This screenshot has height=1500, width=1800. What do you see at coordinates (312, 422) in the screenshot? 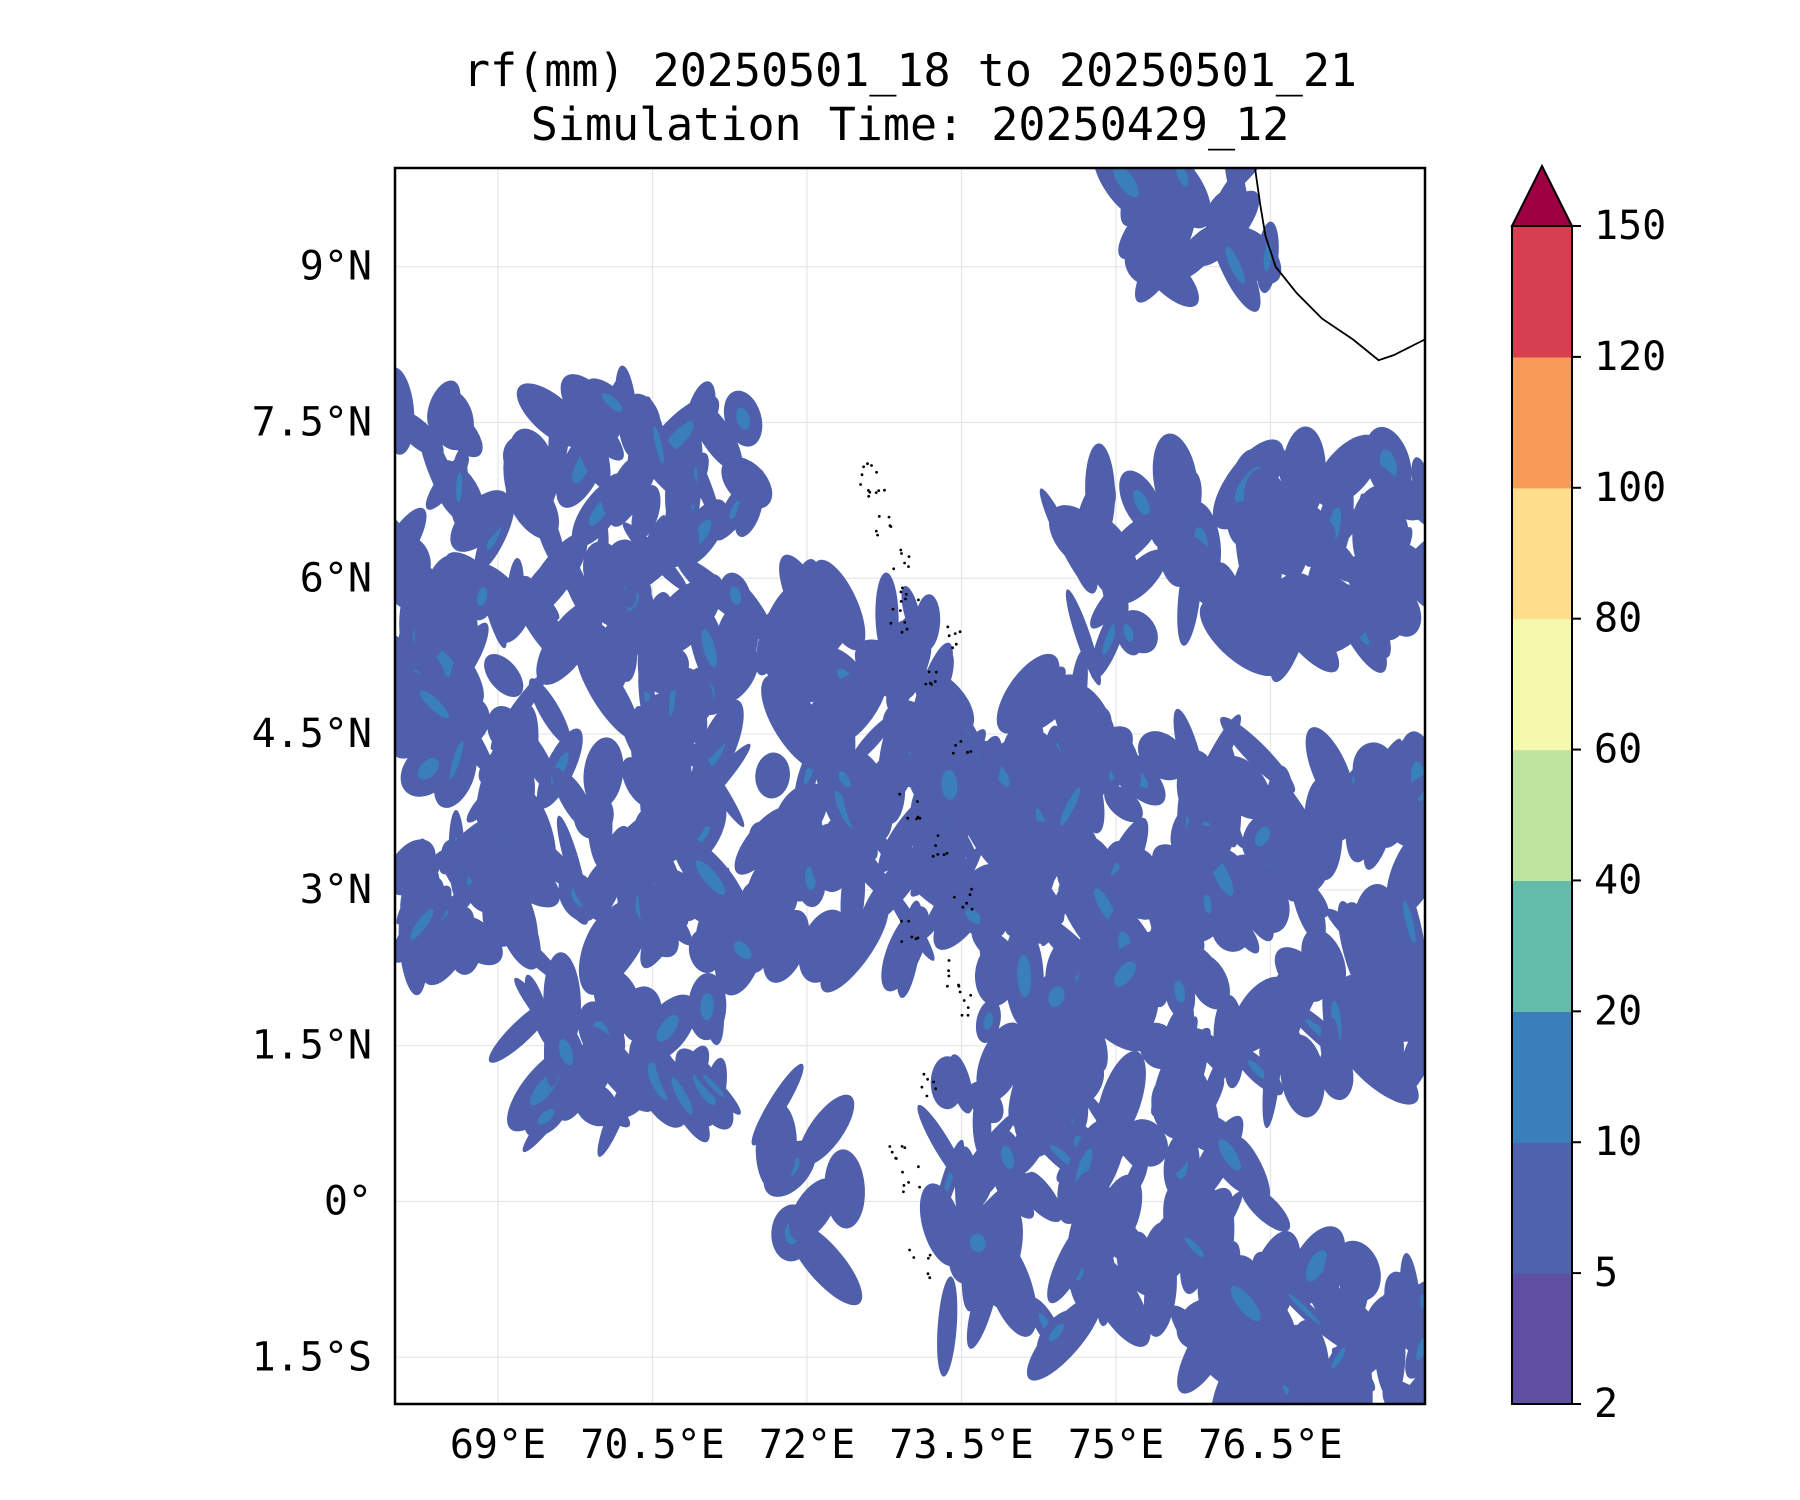
I see `lat-tick-label: 7.5°N` at bounding box center [312, 422].